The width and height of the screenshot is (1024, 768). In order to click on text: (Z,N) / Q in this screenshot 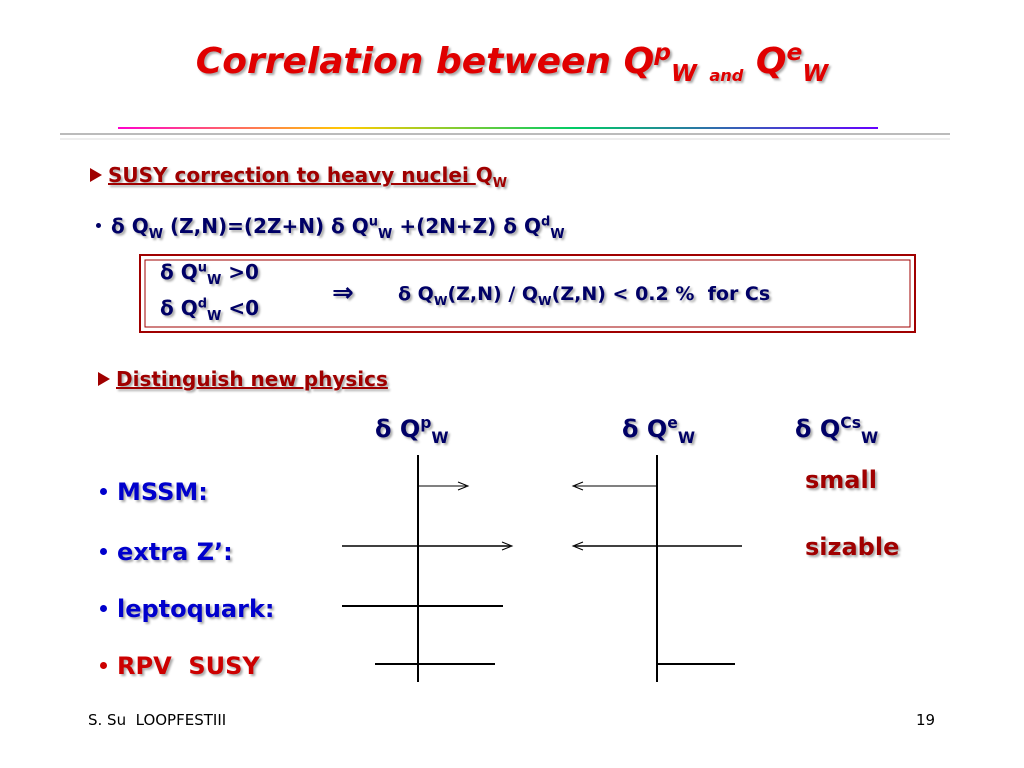, I will do `click(493, 294)`.